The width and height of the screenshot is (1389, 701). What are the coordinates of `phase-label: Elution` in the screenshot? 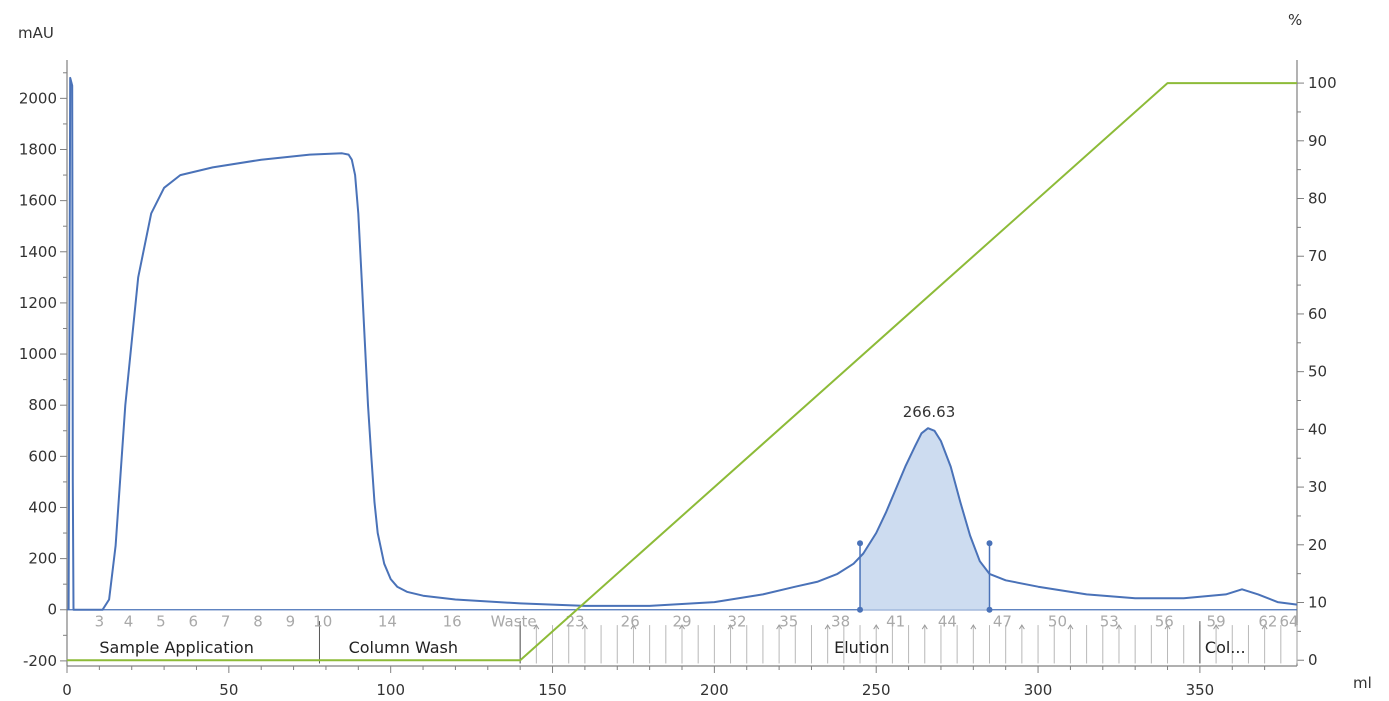 It's located at (861, 647).